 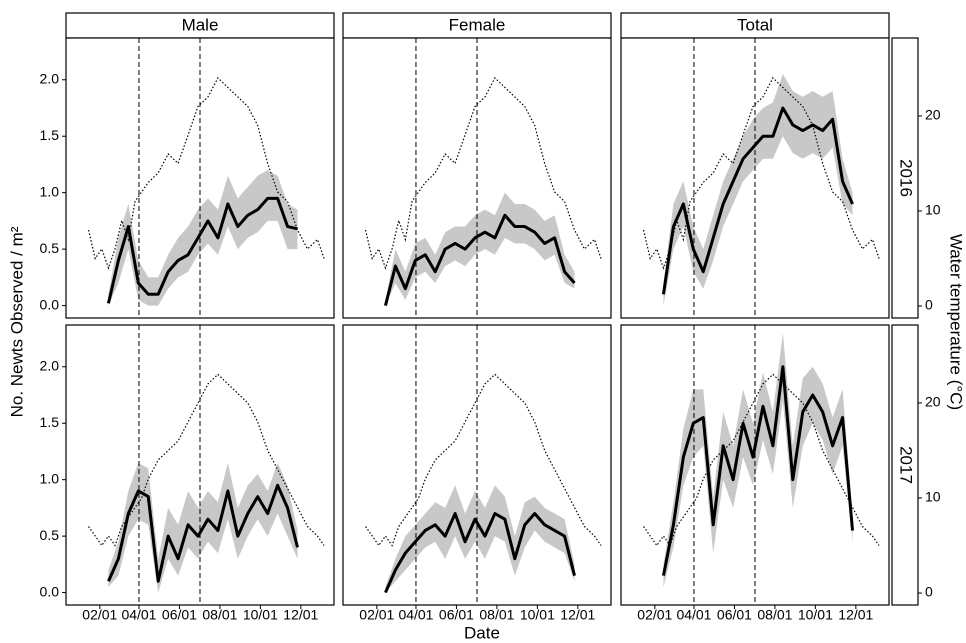 What do you see at coordinates (482, 632) in the screenshot?
I see `x-axis-title: Date` at bounding box center [482, 632].